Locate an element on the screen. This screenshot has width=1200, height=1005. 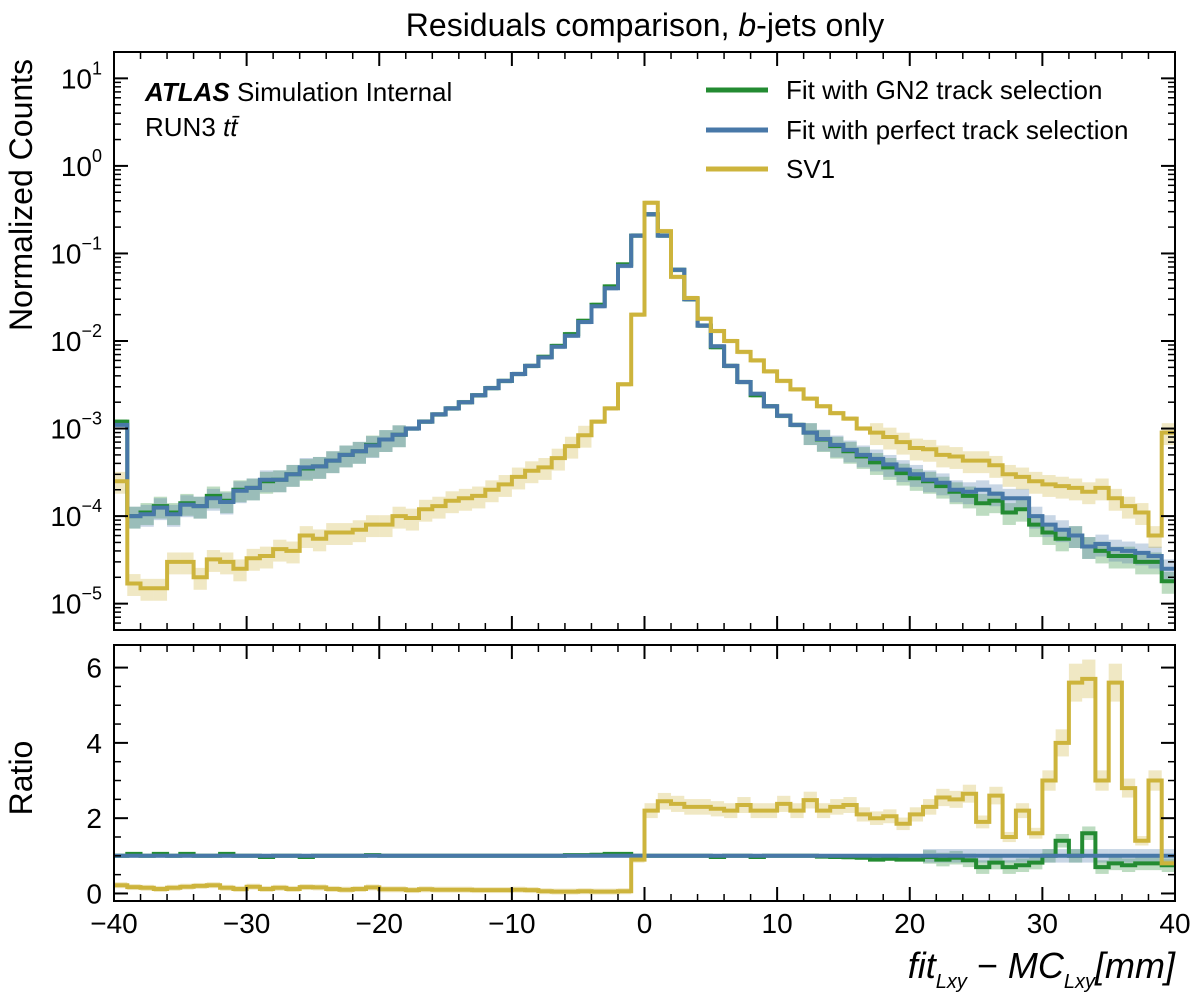
ratio-y-tick-label: 4 is located at coordinates (94, 743).